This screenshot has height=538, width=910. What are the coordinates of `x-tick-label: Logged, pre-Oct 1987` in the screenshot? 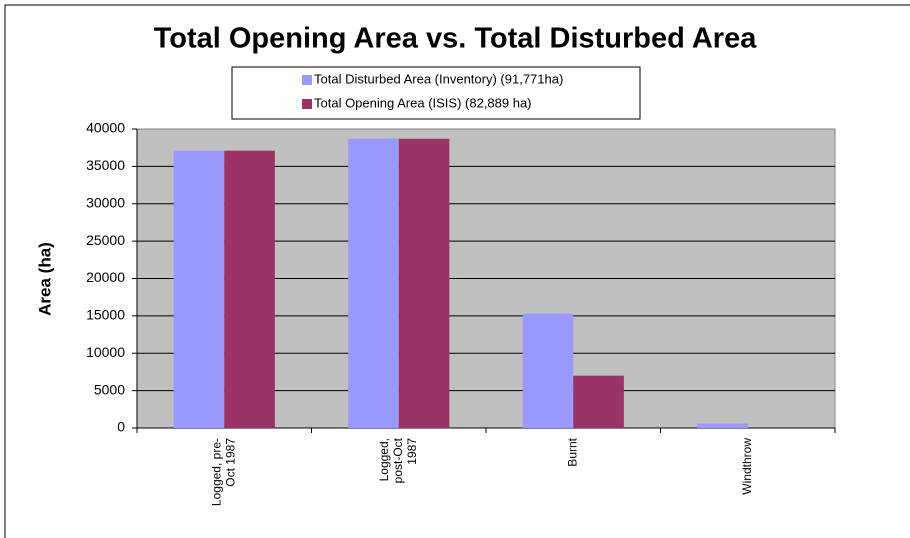 It's located at (223, 472).